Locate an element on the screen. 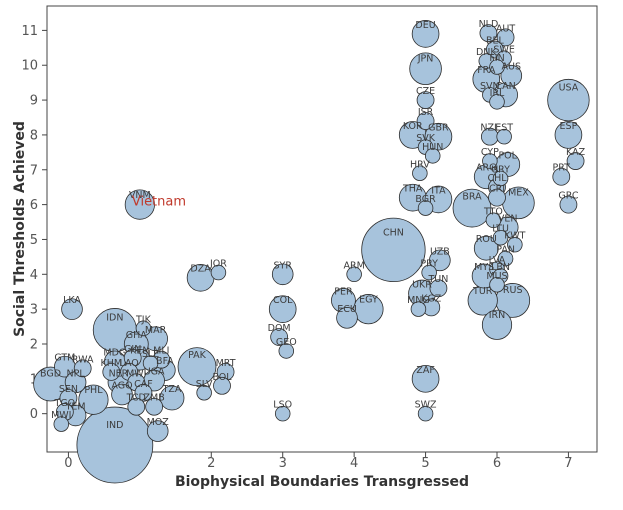  bubble-chn is located at coordinates (393, 250).